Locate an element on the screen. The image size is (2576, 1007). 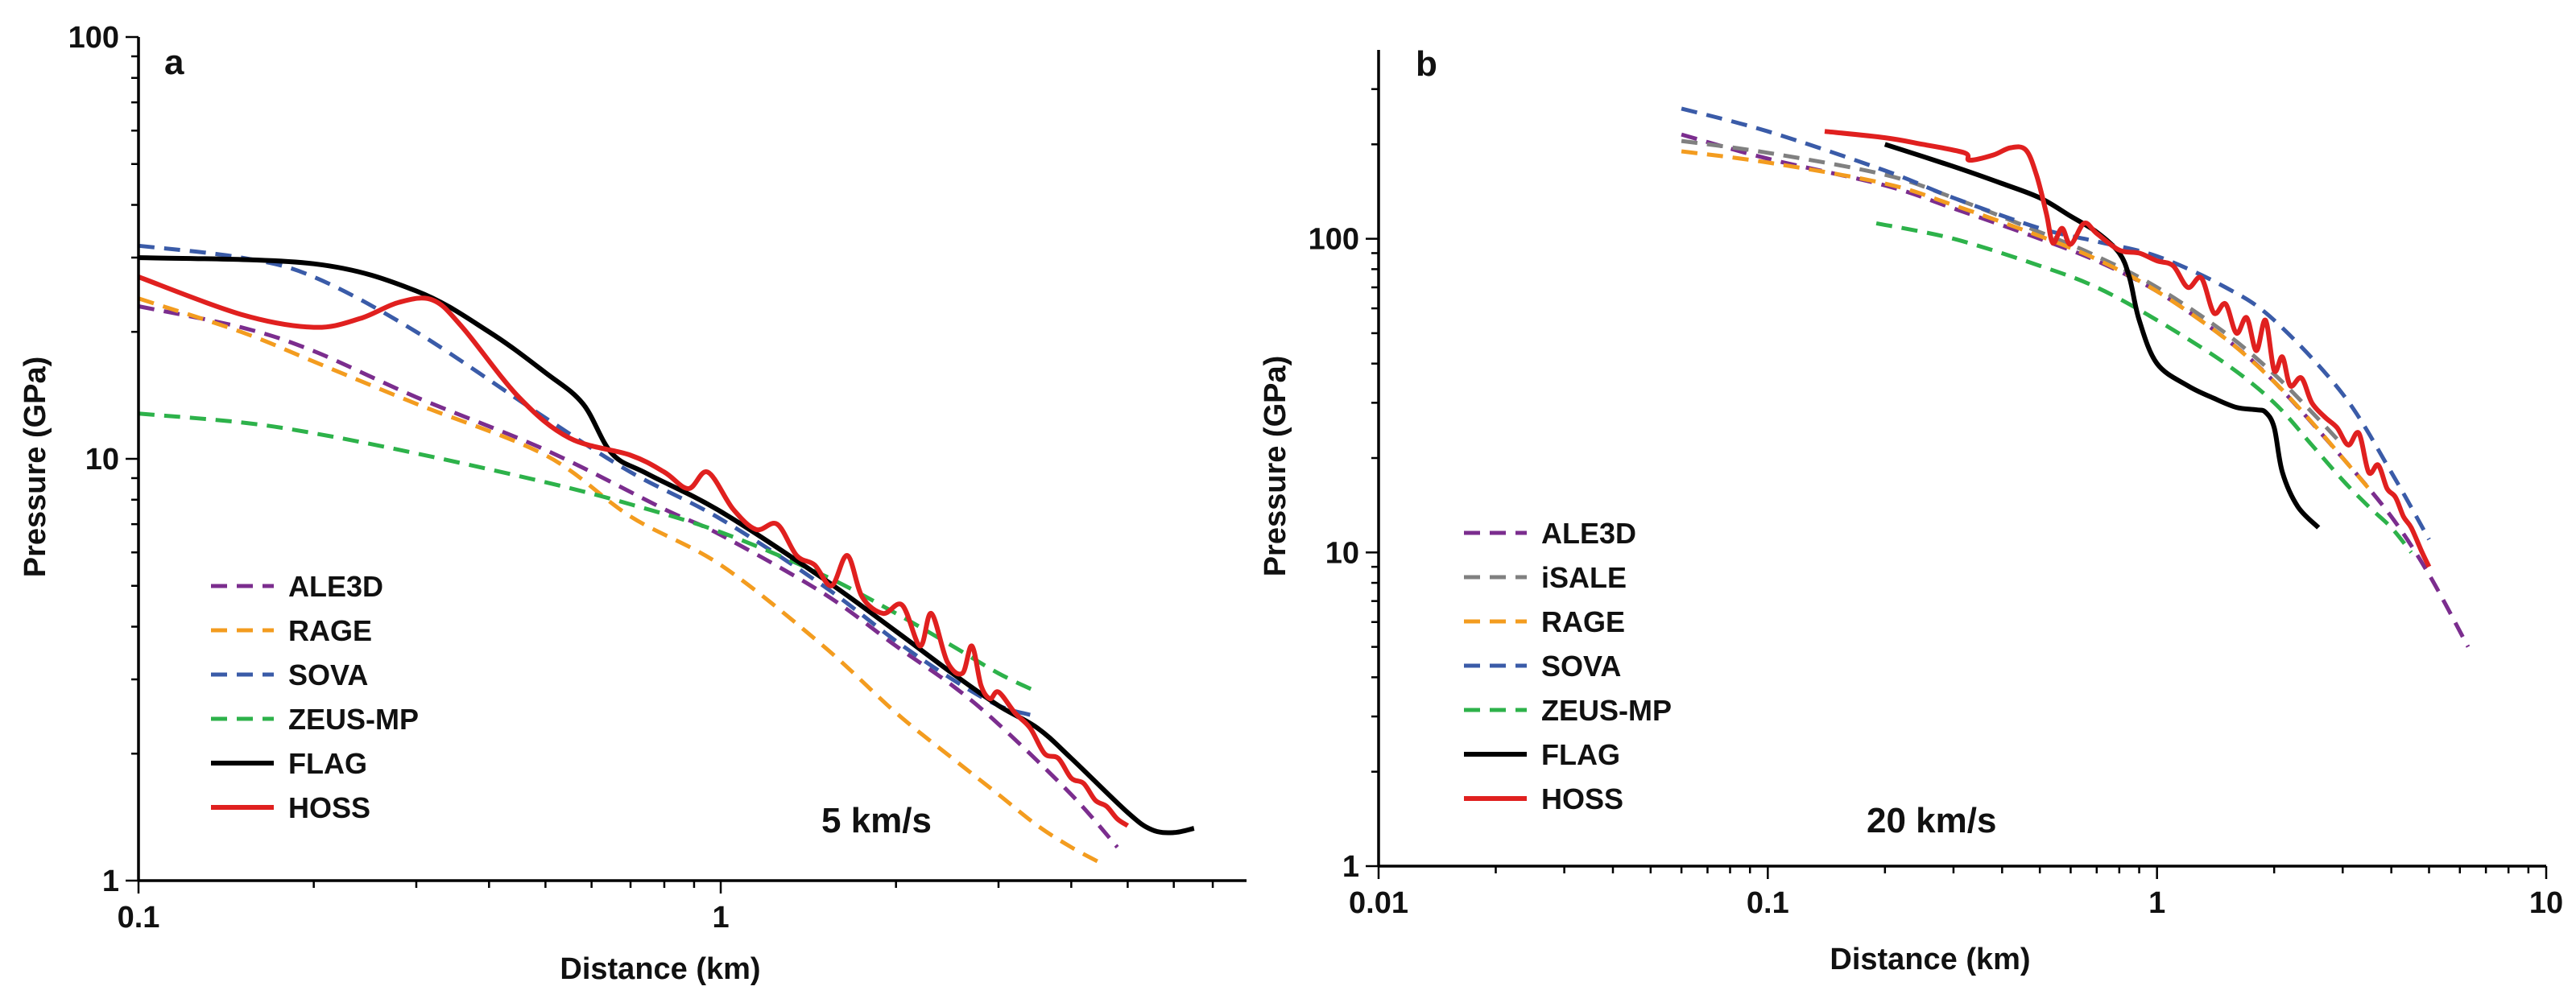
velocity-annotation: 5 km/s is located at coordinates (877, 820).